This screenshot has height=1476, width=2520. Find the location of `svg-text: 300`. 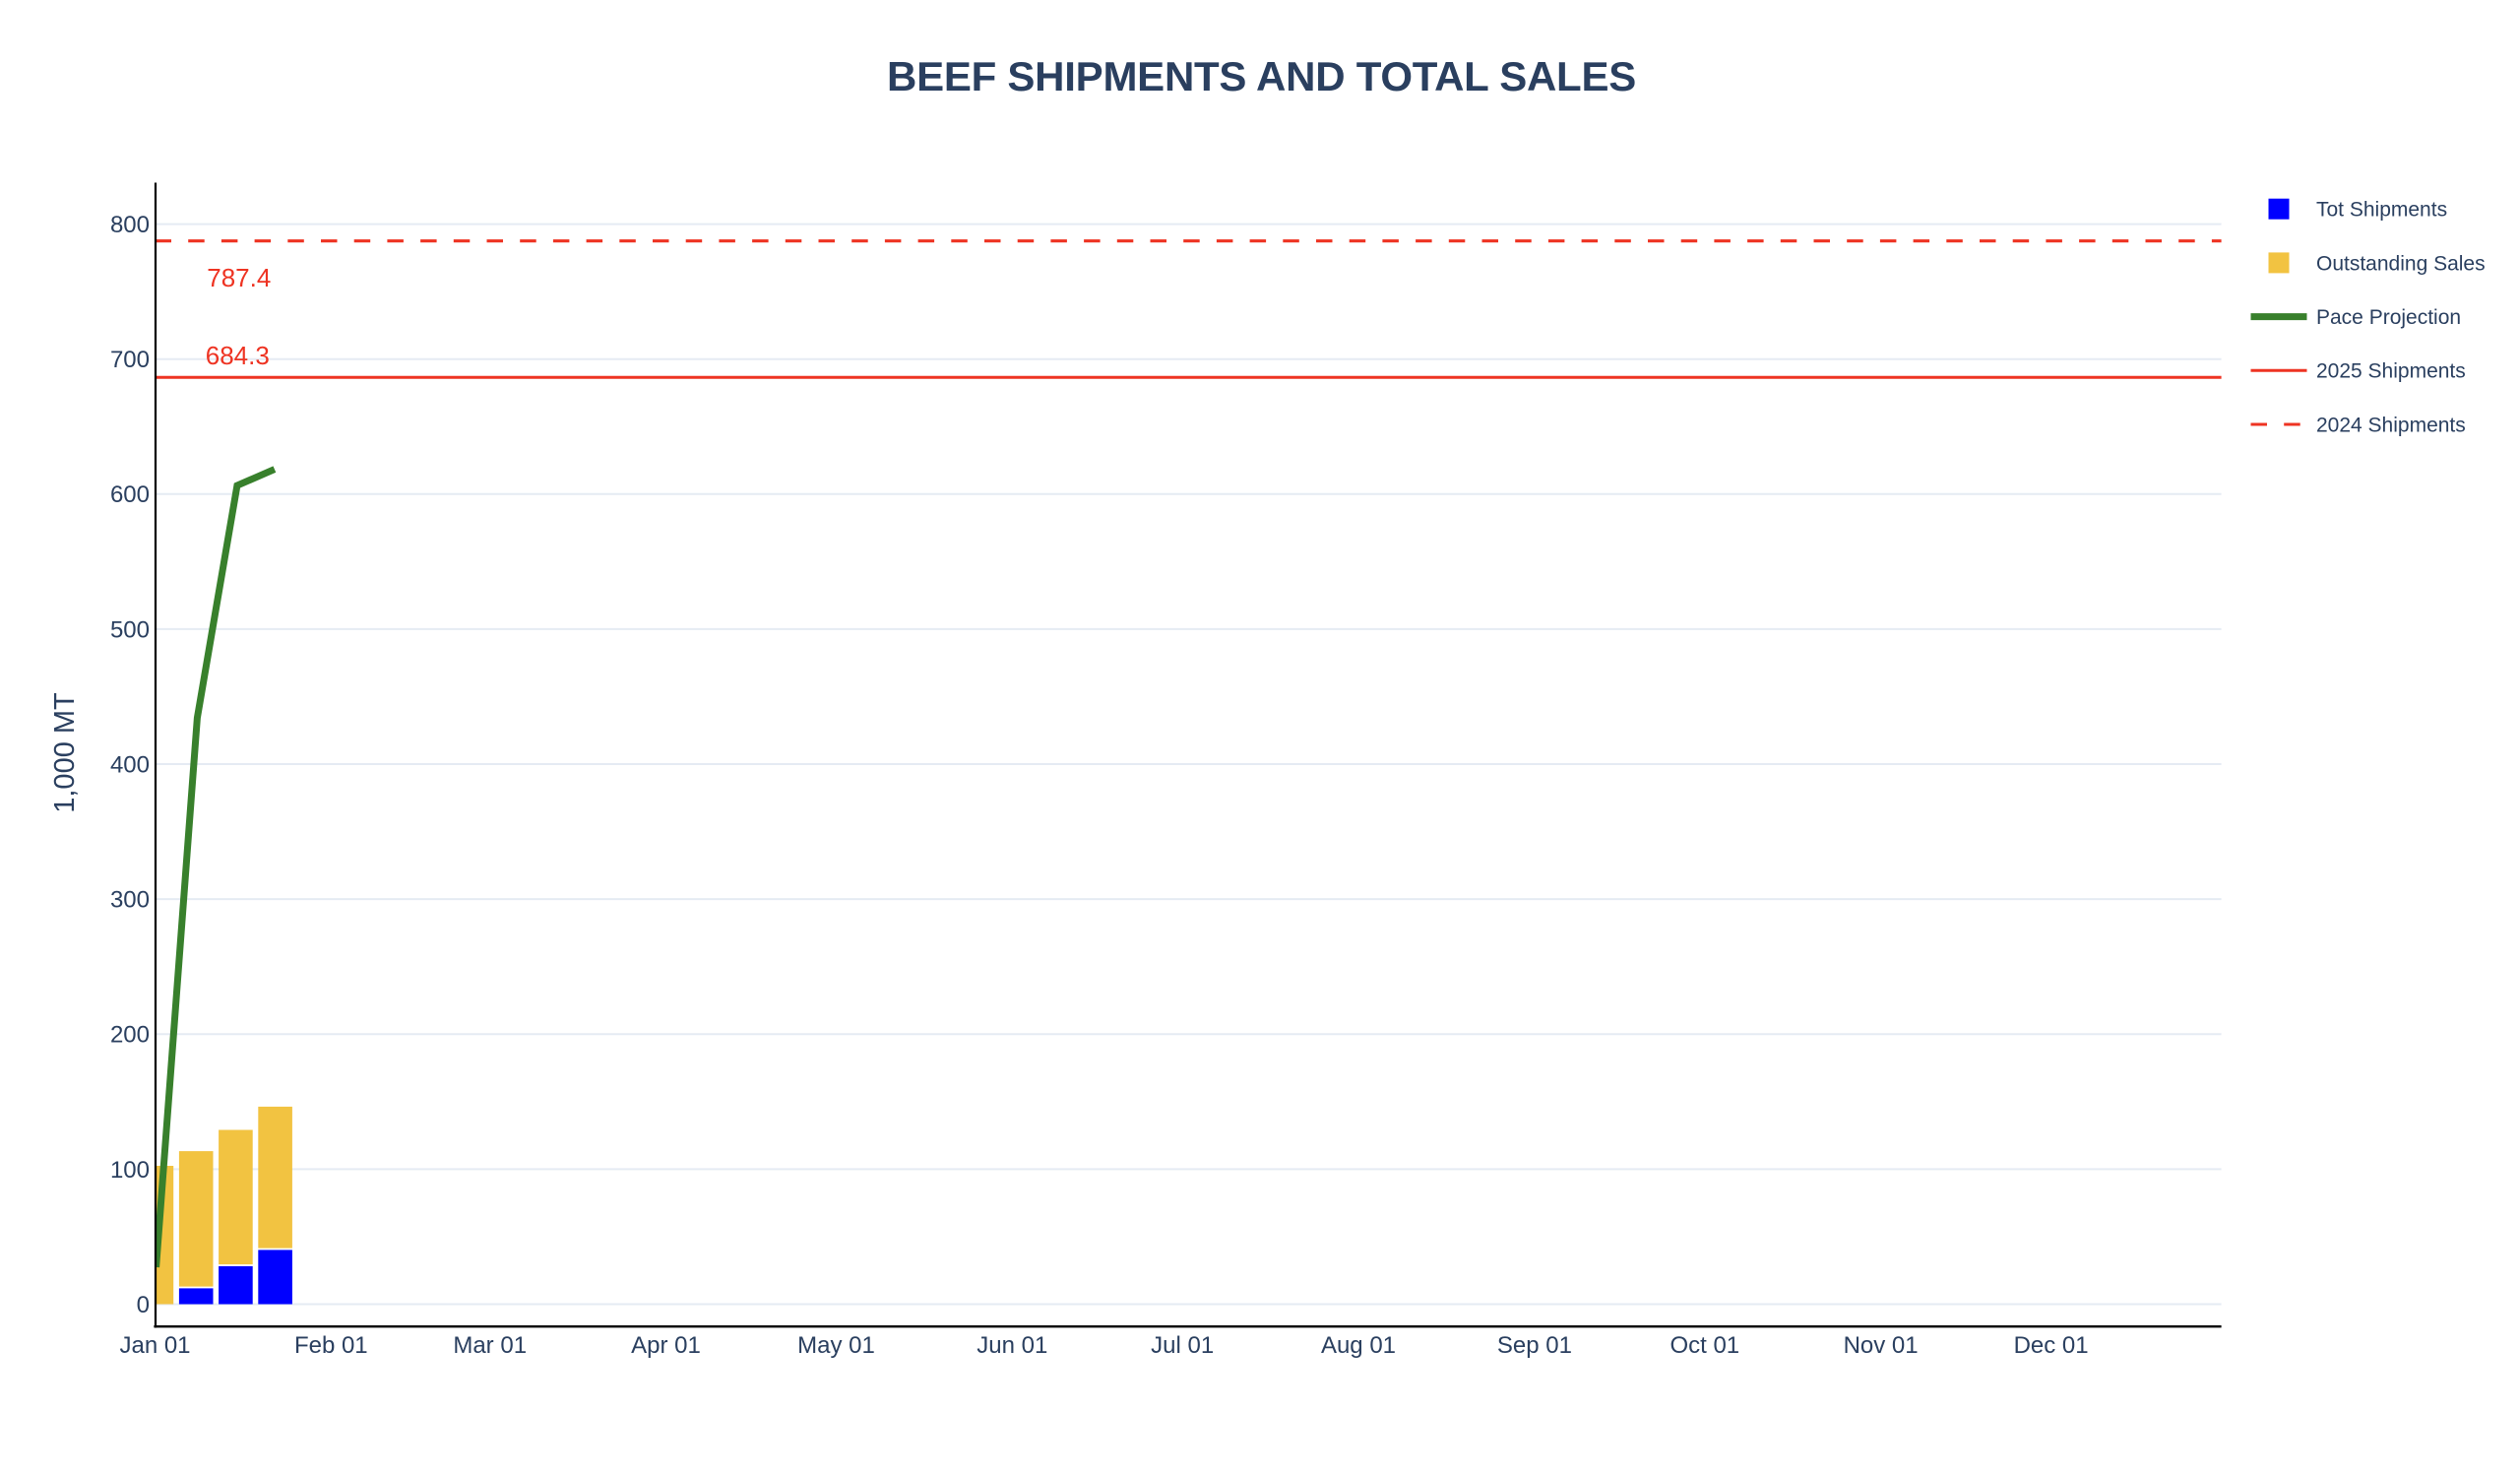

svg-text: 300 is located at coordinates (130, 900).